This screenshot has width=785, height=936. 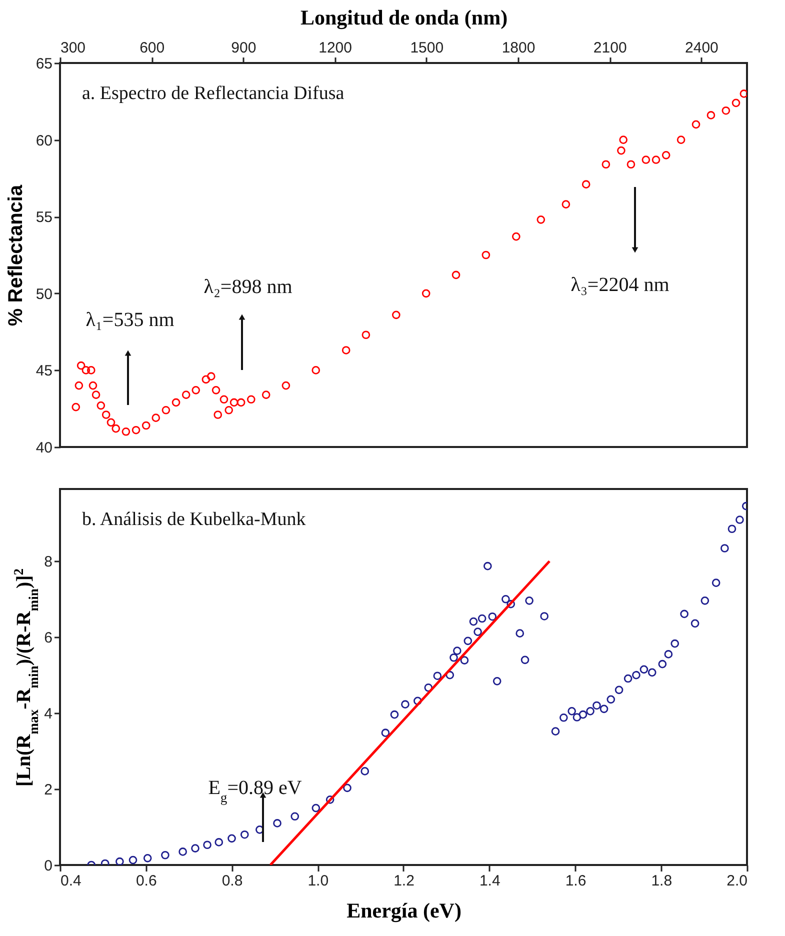 I want to click on y-tick-label: 50, so click(x=44, y=294).